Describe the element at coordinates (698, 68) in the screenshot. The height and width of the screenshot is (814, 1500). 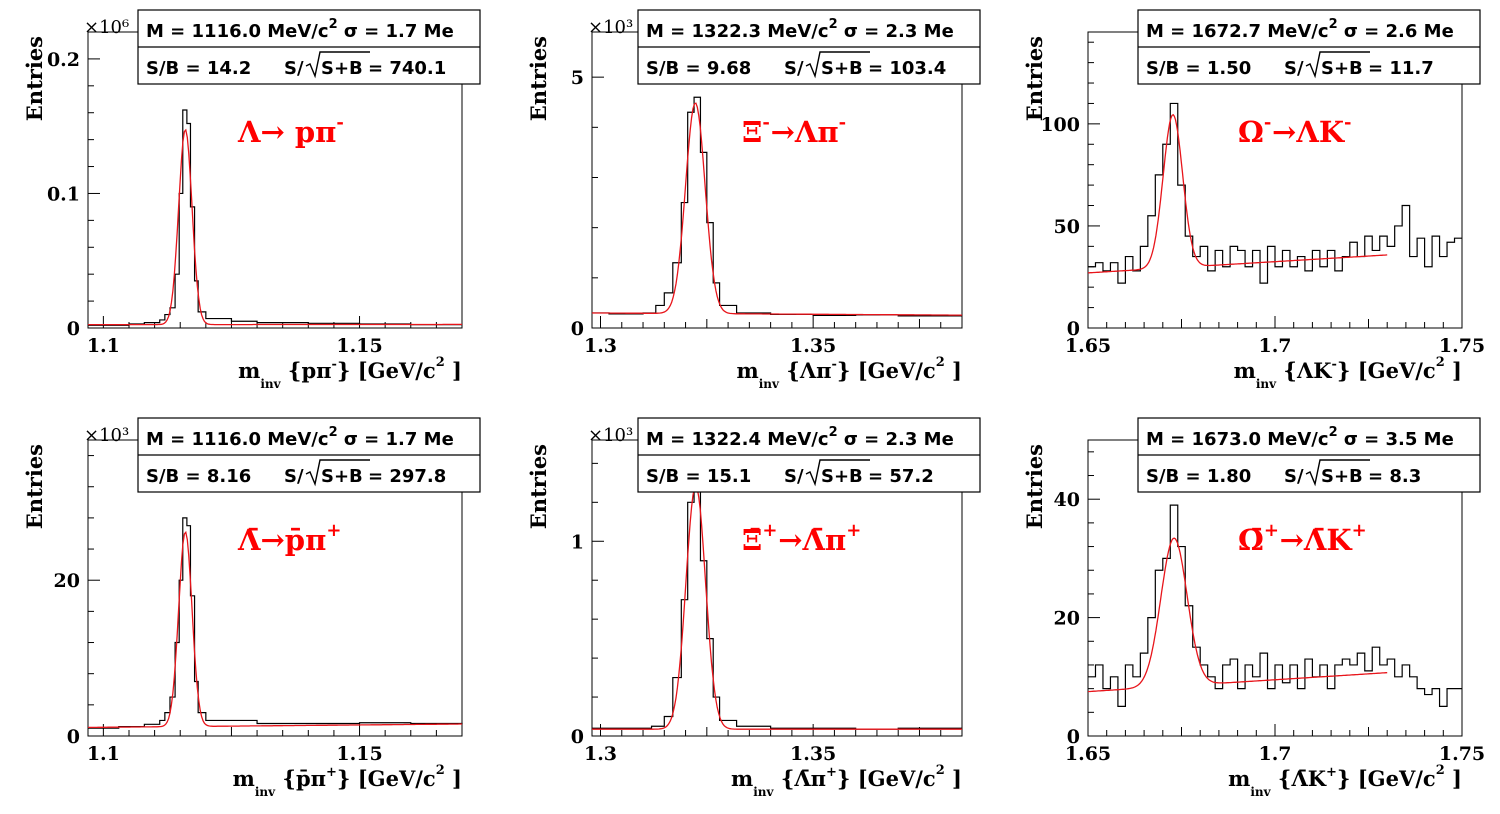
I see `stats-sb: S/B = 9.68` at that location.